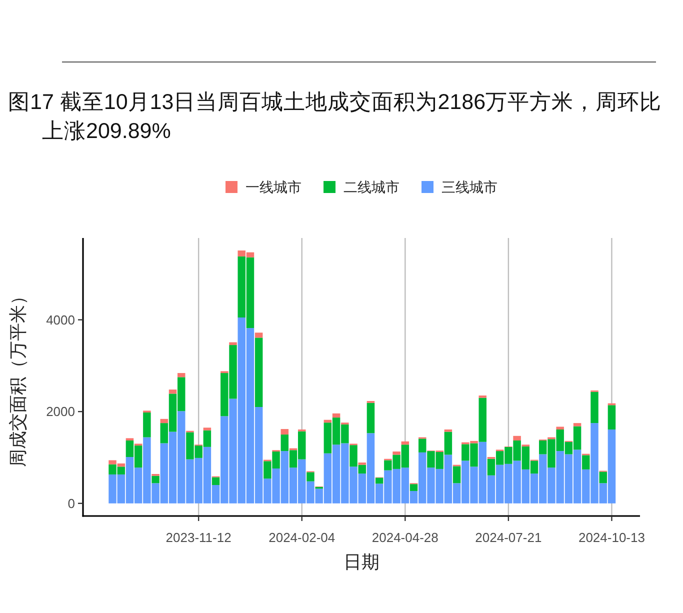 This screenshot has height=613, width=683. Describe the element at coordinates (362, 562) in the screenshot. I see `x-axis-title: 日期` at that location.